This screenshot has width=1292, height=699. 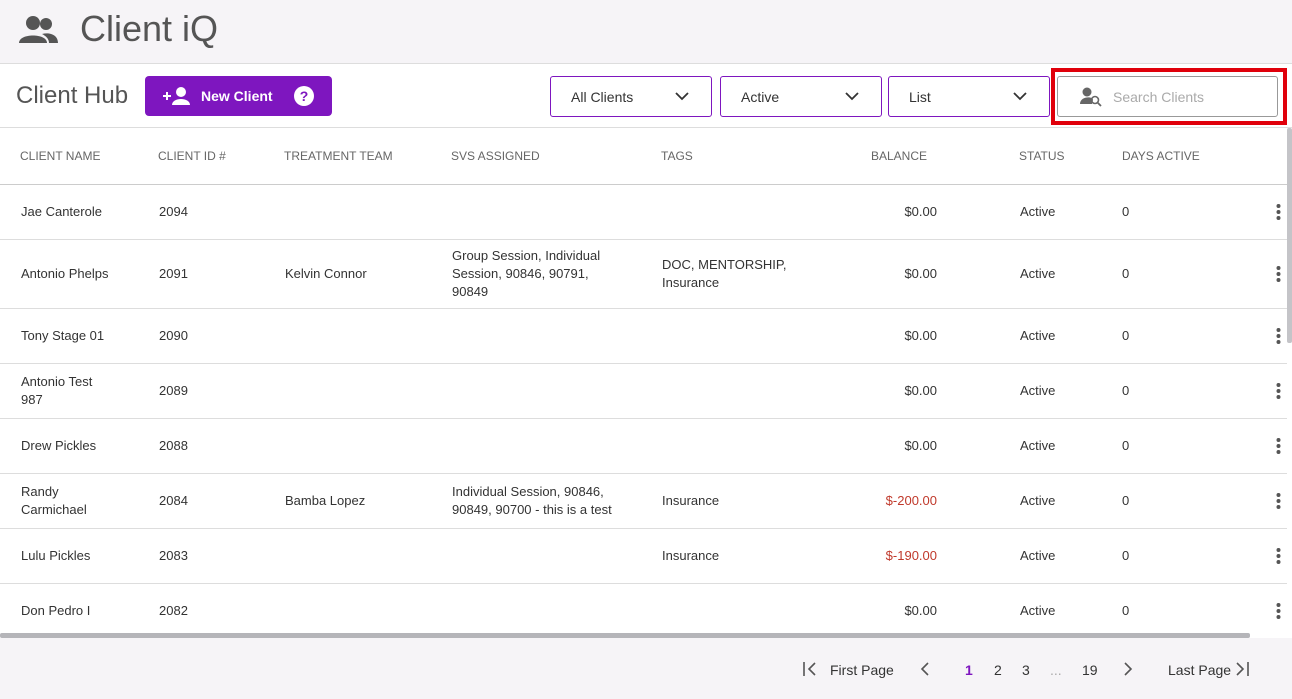 I want to click on column-header: TREATMENT TEAM, so click(x=338, y=156).